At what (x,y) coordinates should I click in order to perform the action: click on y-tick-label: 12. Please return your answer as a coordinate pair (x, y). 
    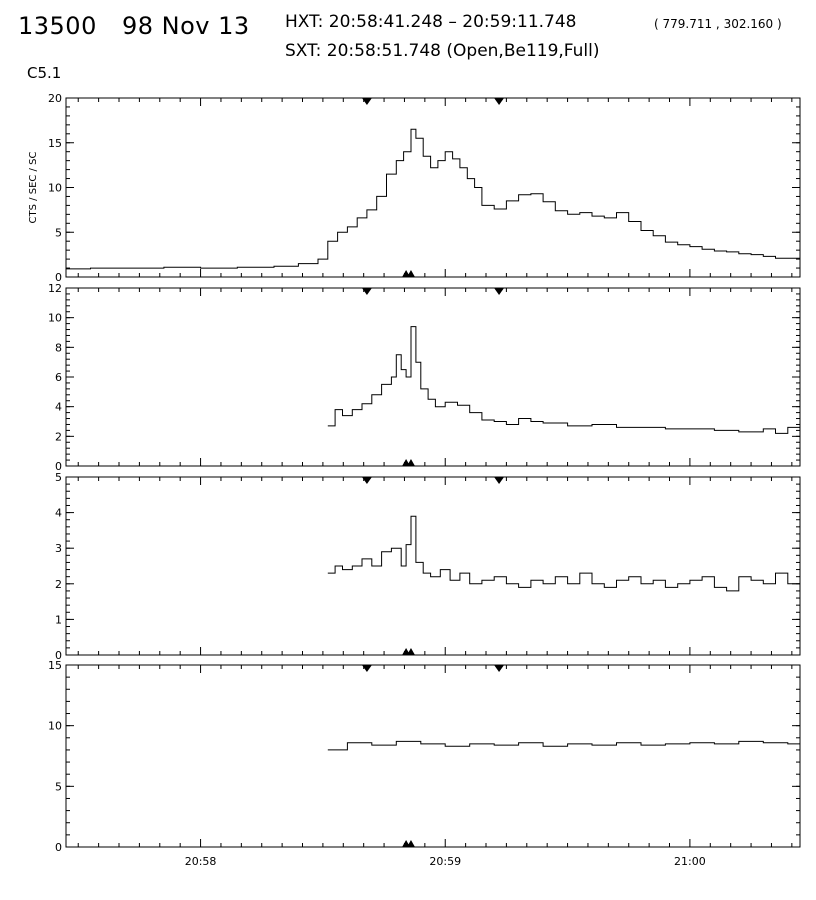
    Looking at the image, I should click on (55, 288).